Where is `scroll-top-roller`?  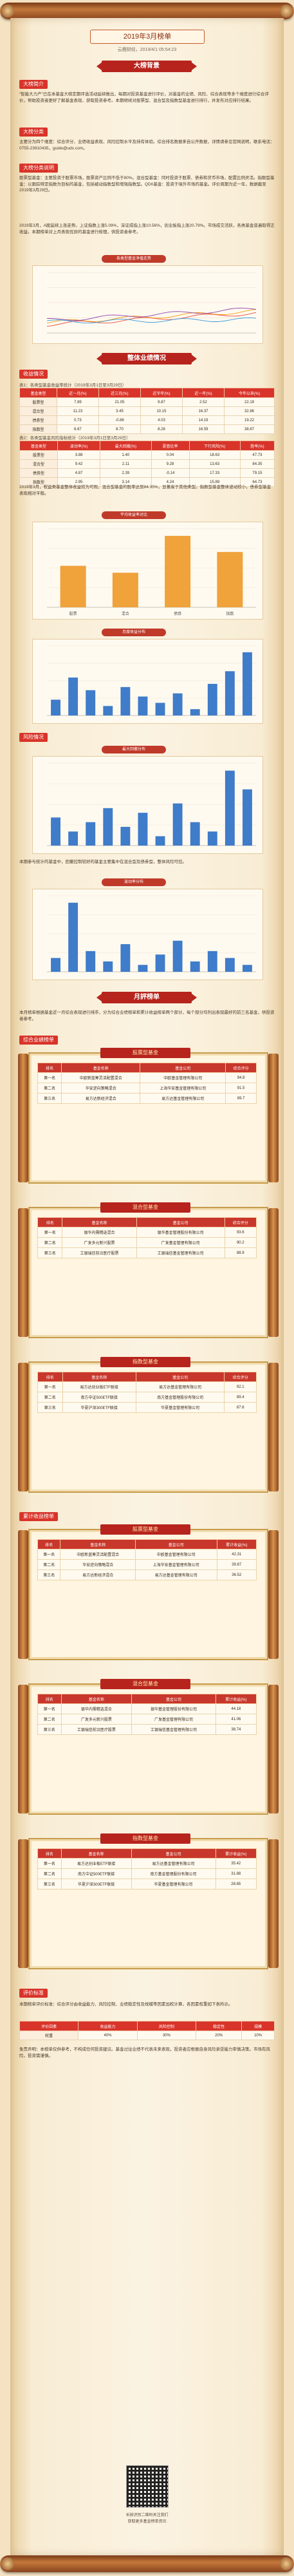
scroll-top-roller is located at coordinates (147, 11).